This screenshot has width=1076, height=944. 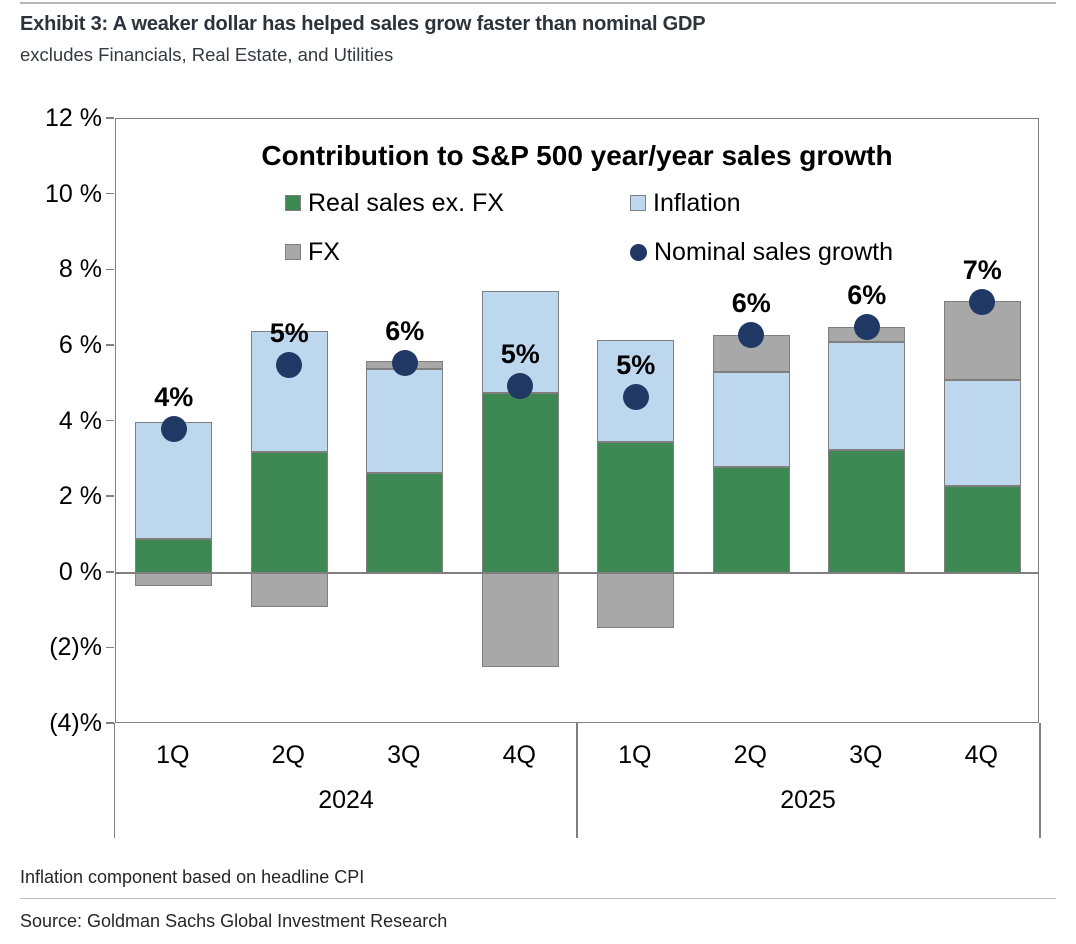 I want to click on y-tick-label: 12 %, so click(x=73, y=118).